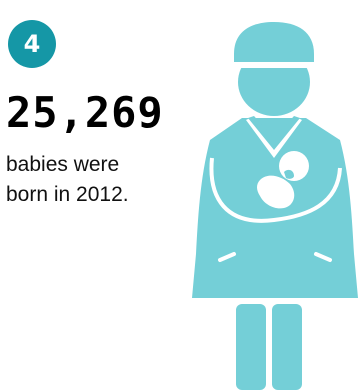  What do you see at coordinates (85, 112) in the screenshot?
I see `statistic-number: 25,269` at bounding box center [85, 112].